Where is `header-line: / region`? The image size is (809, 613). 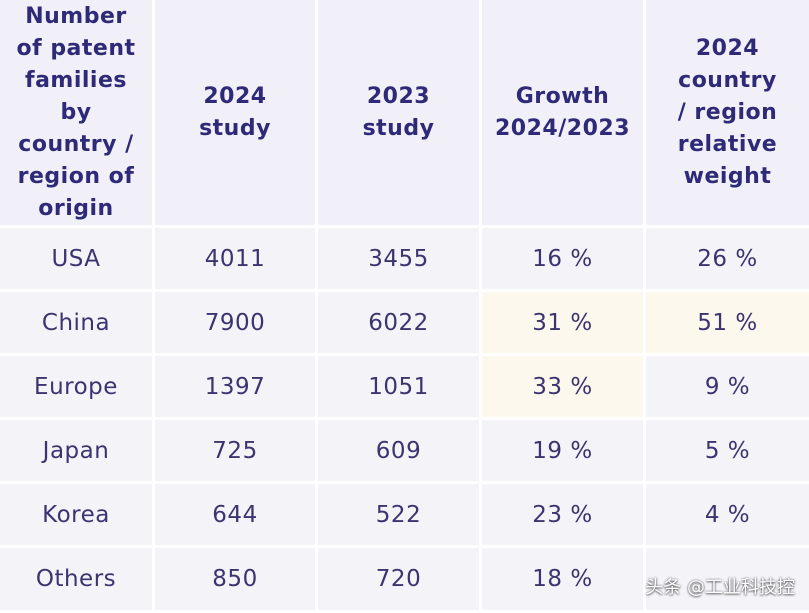 header-line: / region is located at coordinates (727, 112).